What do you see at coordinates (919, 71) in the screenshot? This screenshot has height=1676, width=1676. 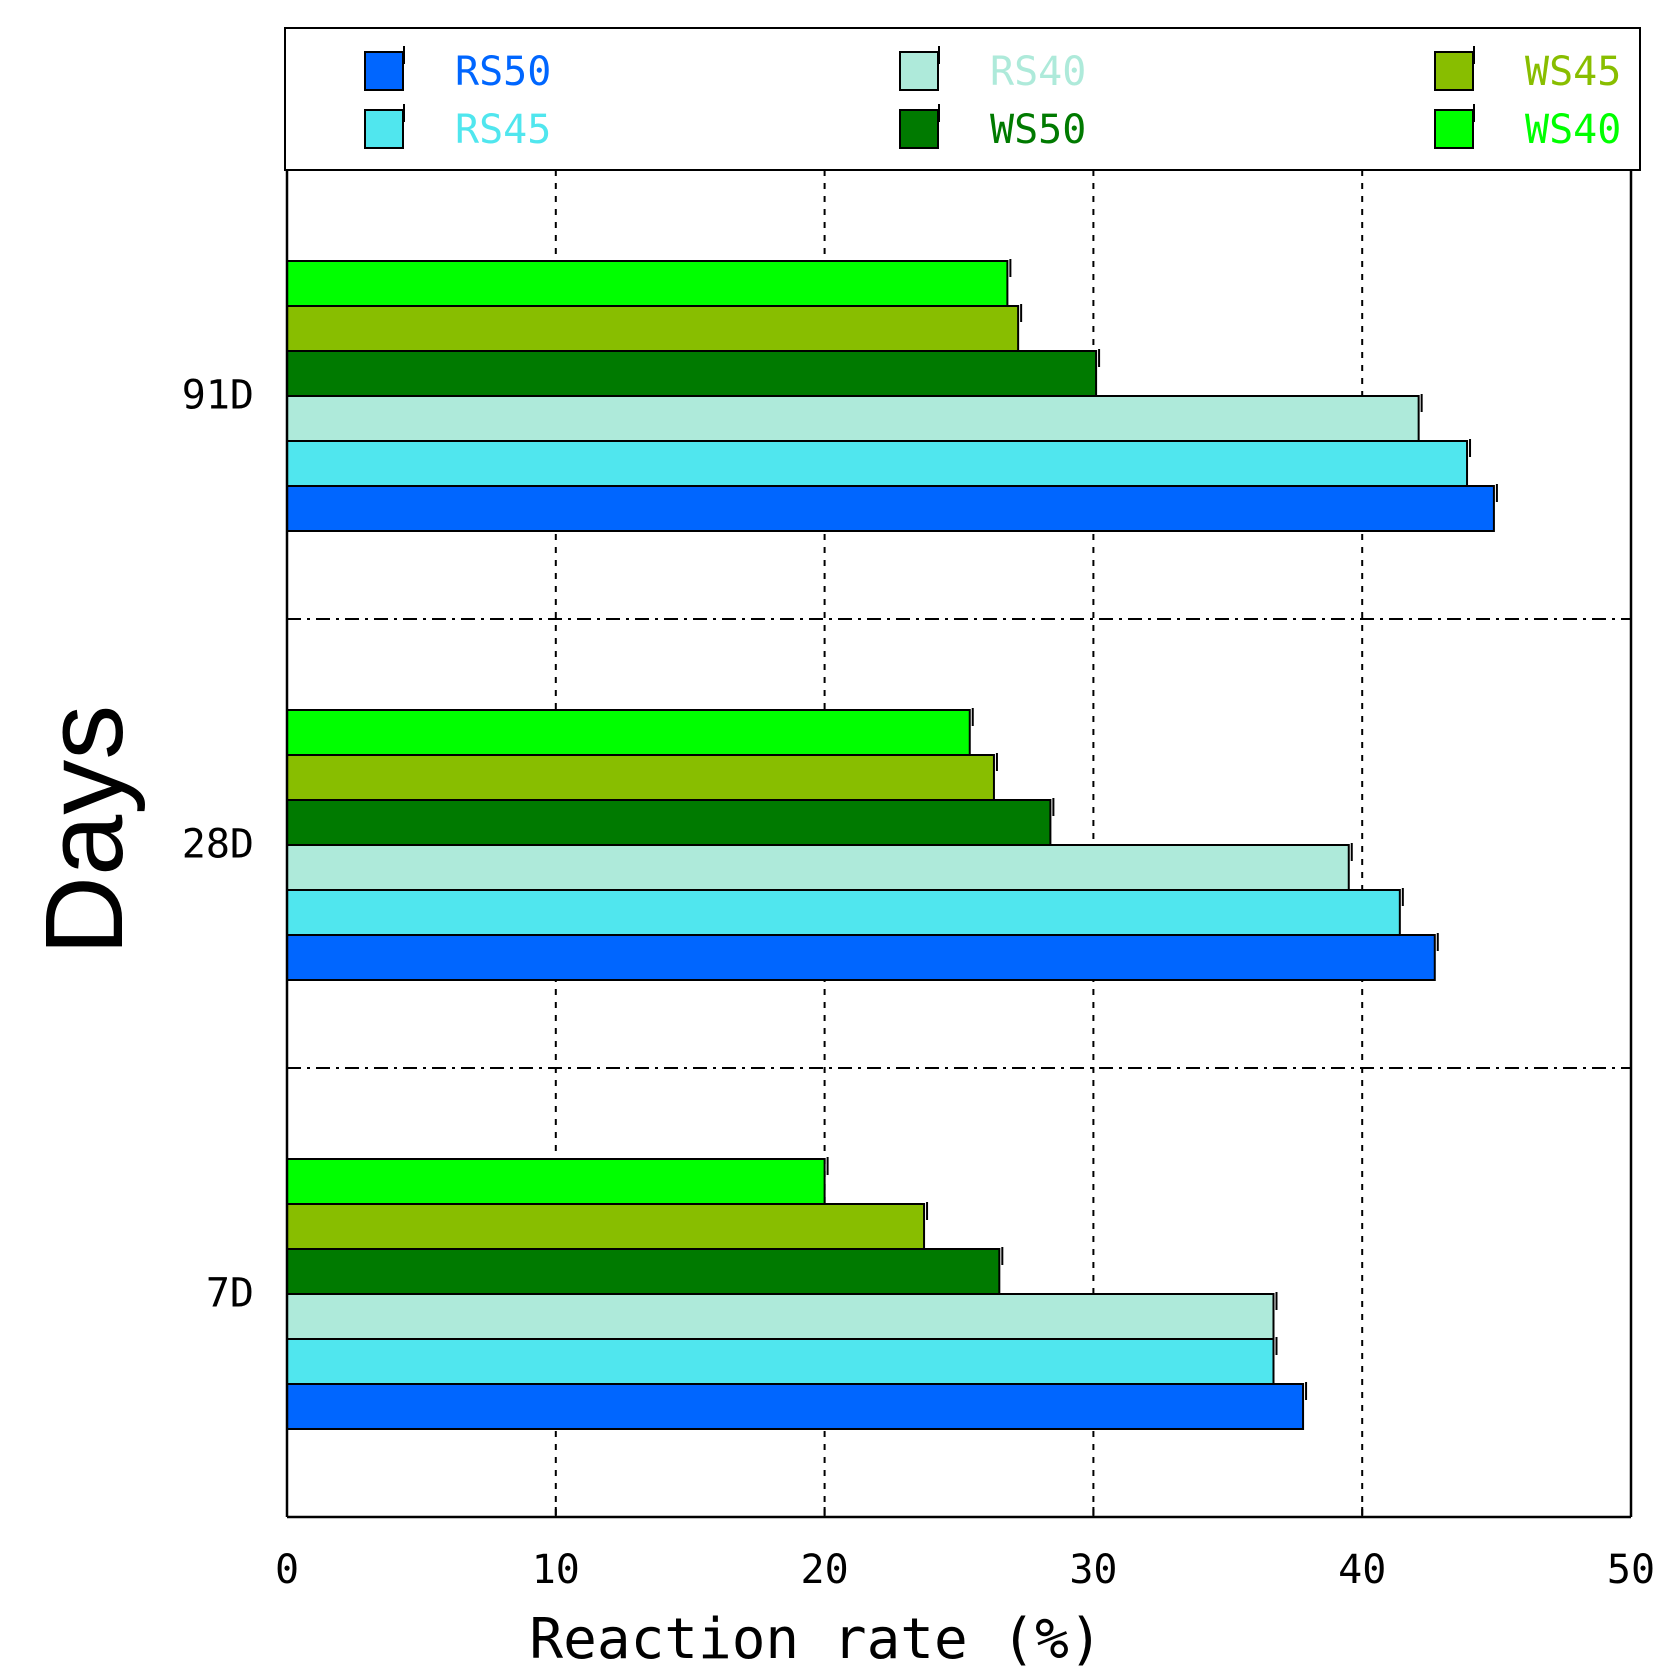 I see `legend-swatch-rs40` at bounding box center [919, 71].